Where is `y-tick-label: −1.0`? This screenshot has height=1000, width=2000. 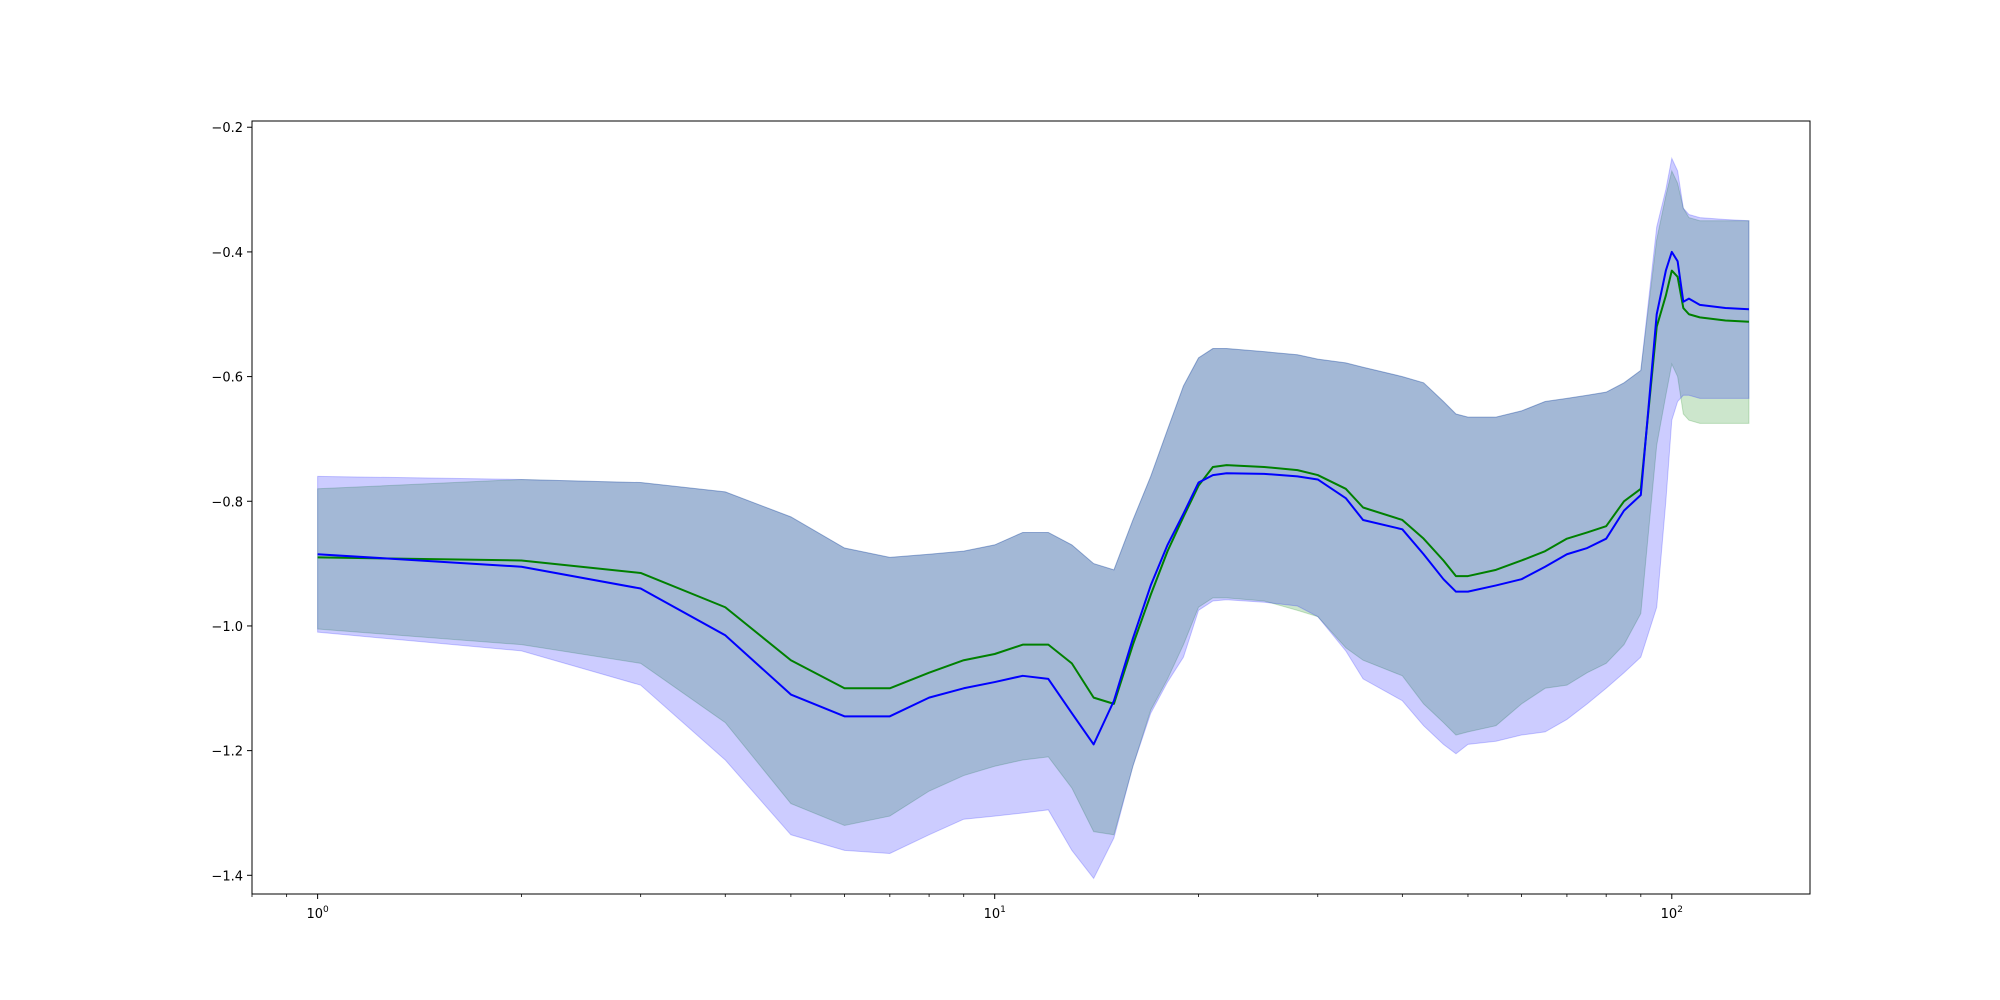
y-tick-label: −1.0 is located at coordinates (227, 627).